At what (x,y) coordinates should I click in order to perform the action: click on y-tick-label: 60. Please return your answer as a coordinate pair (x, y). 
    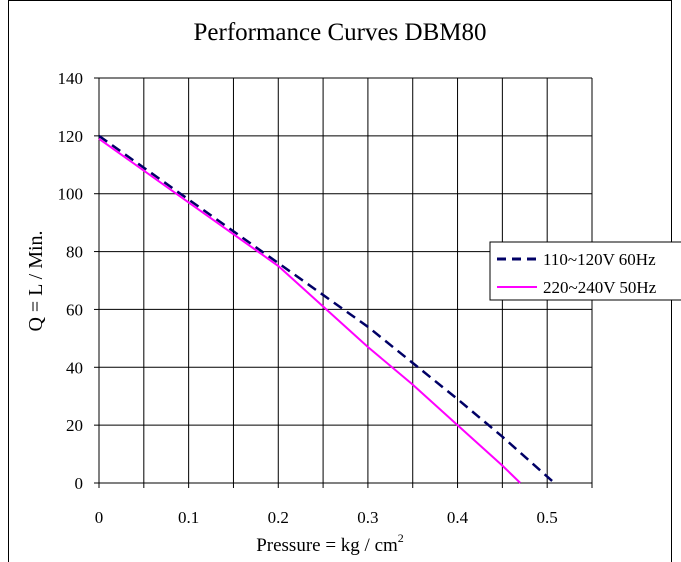
    Looking at the image, I should click on (74, 309).